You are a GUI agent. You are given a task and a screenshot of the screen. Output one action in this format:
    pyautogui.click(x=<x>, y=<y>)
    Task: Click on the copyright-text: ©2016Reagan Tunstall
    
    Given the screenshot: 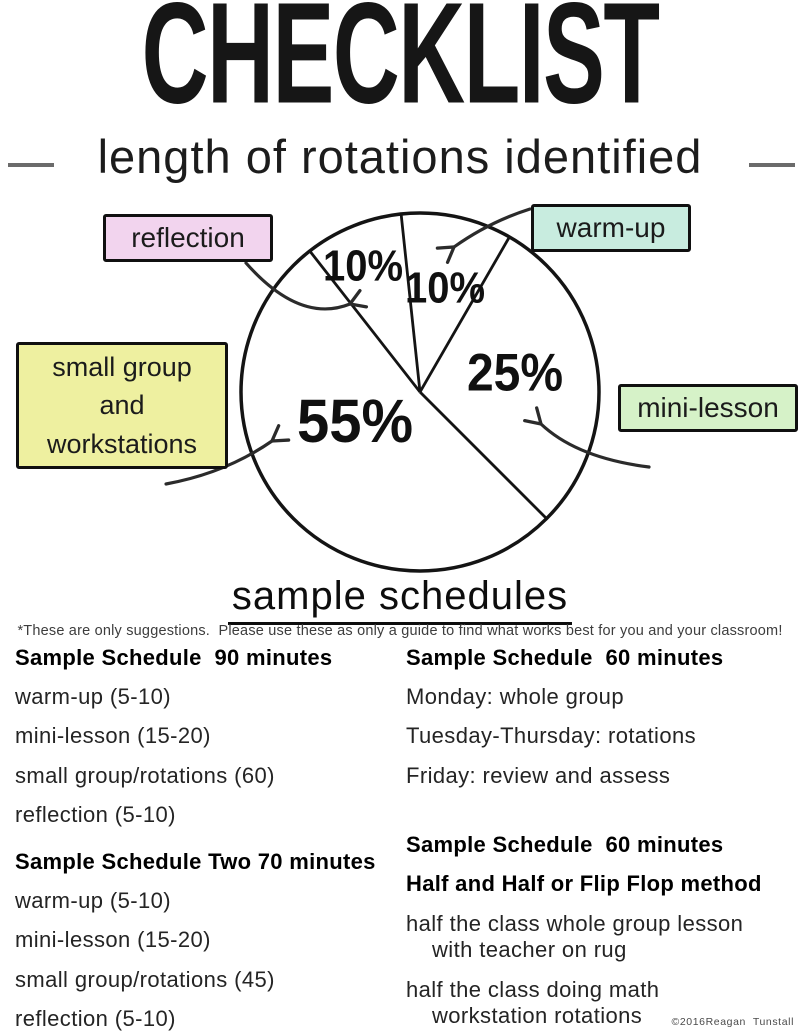 What is the action you would take?
    pyautogui.click(x=732, y=1022)
    